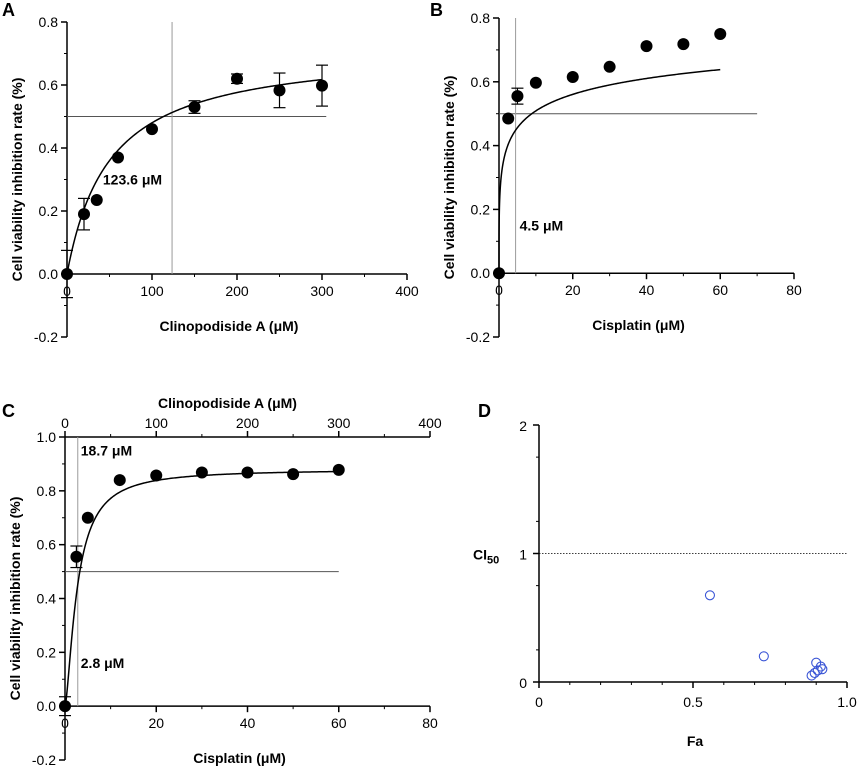 The width and height of the screenshot is (858, 767). What do you see at coordinates (103, 663) in the screenshot?
I see `ic50-label-bottom: 2.8 μM` at bounding box center [103, 663].